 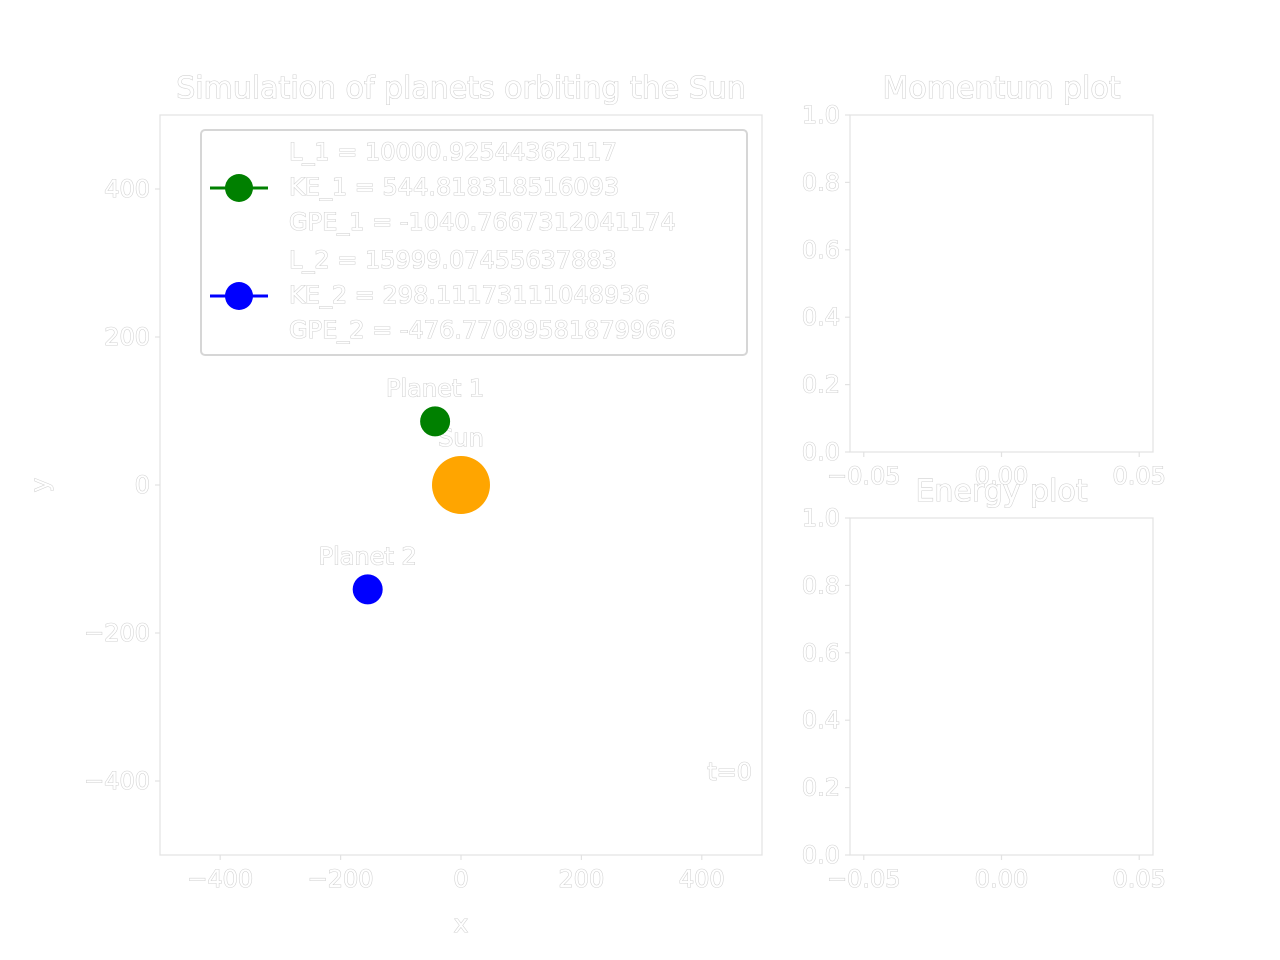 What do you see at coordinates (461, 88) in the screenshot?
I see `chart-title: Simulation of planets orbiting the Sun` at bounding box center [461, 88].